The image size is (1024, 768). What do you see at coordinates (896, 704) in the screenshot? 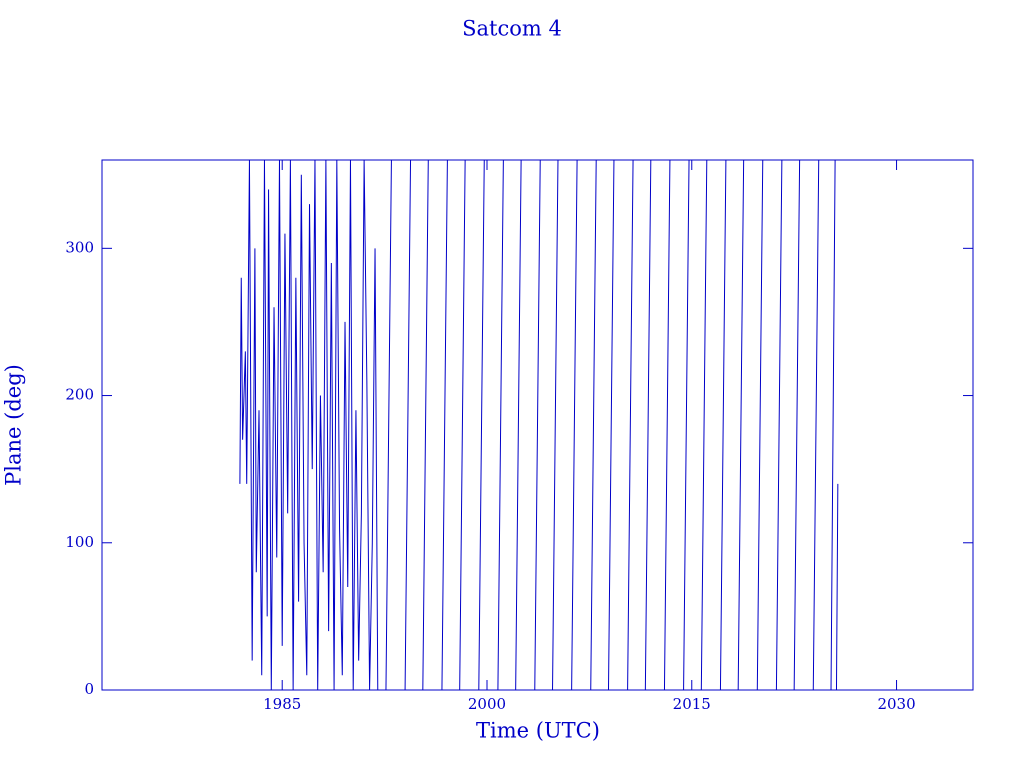
I see `x-tick-label: 2030` at bounding box center [896, 704].